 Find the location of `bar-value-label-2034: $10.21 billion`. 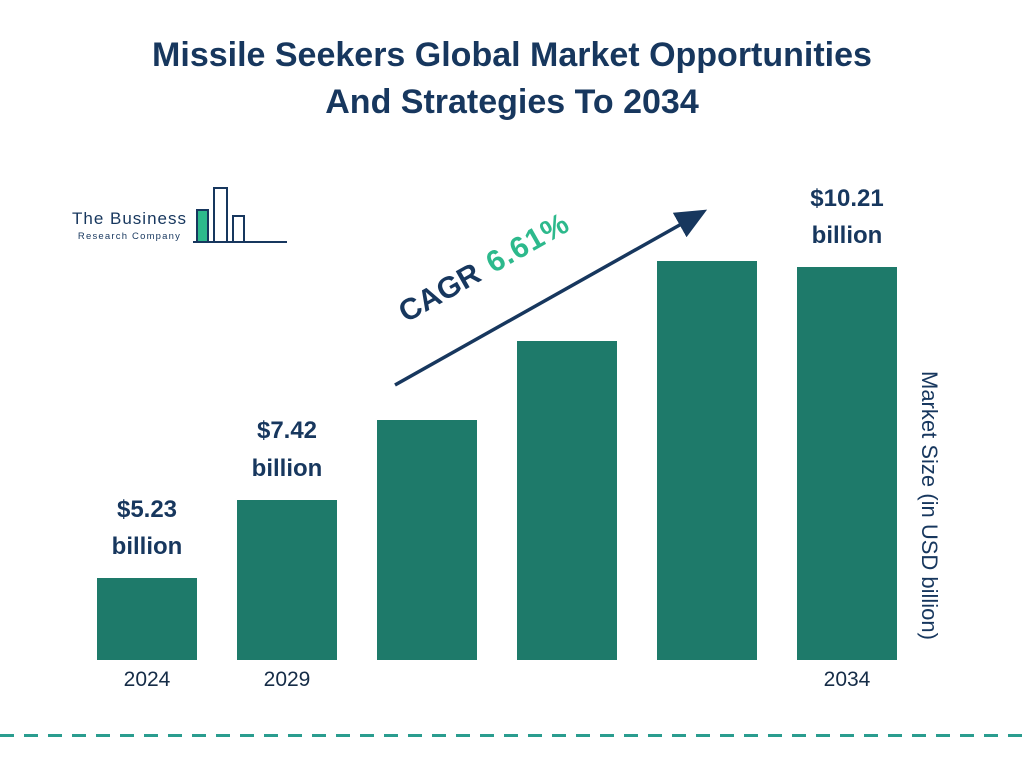

bar-value-label-2034: $10.21 billion is located at coordinates (846, 217).